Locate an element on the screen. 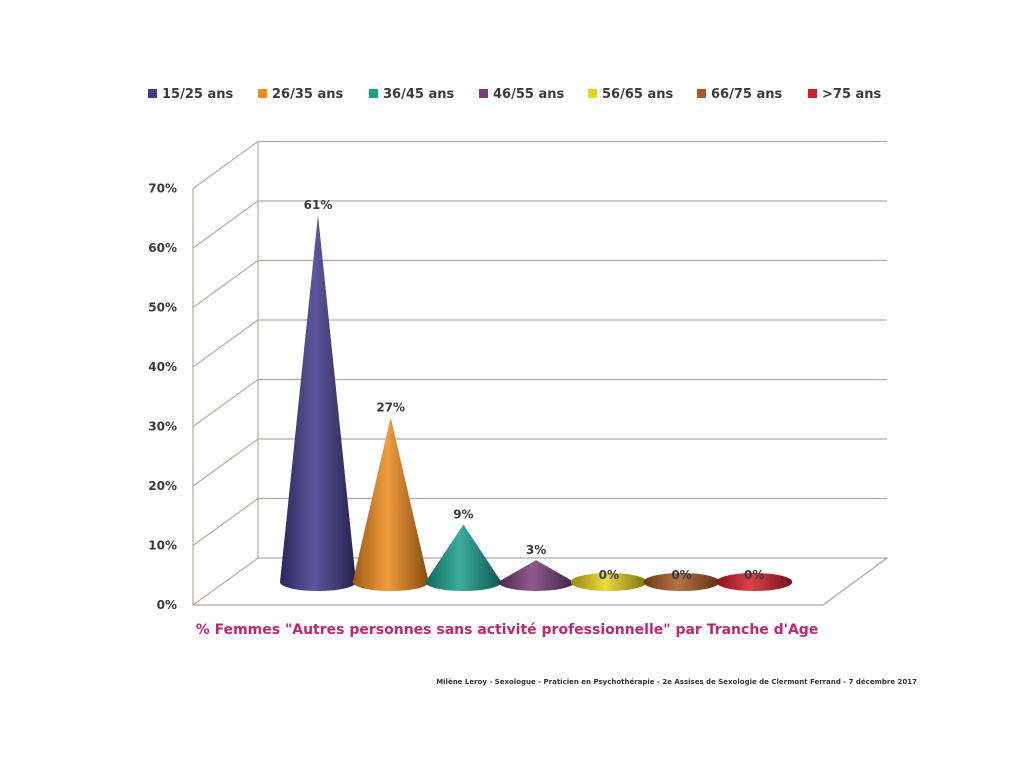 This screenshot has width=1024, height=772. y-tick-label: 60% is located at coordinates (162, 248).